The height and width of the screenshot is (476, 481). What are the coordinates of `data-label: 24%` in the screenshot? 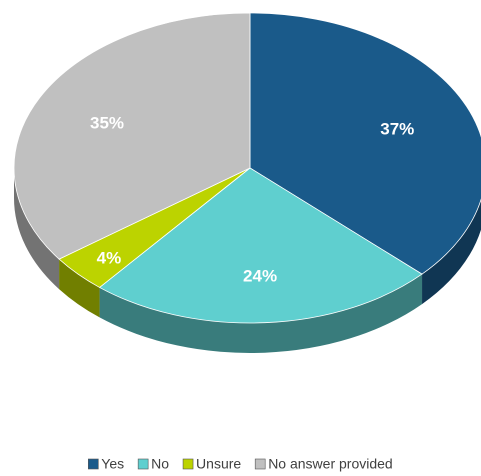 It's located at (260, 276).